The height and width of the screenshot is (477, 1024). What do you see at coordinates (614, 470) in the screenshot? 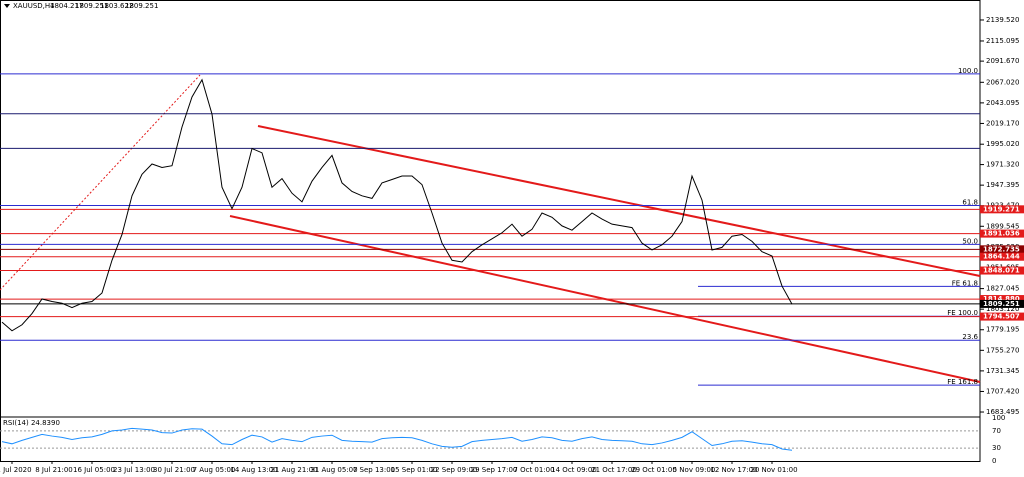
I see `x-tick-label: 21 Oct 17:00` at bounding box center [614, 470].